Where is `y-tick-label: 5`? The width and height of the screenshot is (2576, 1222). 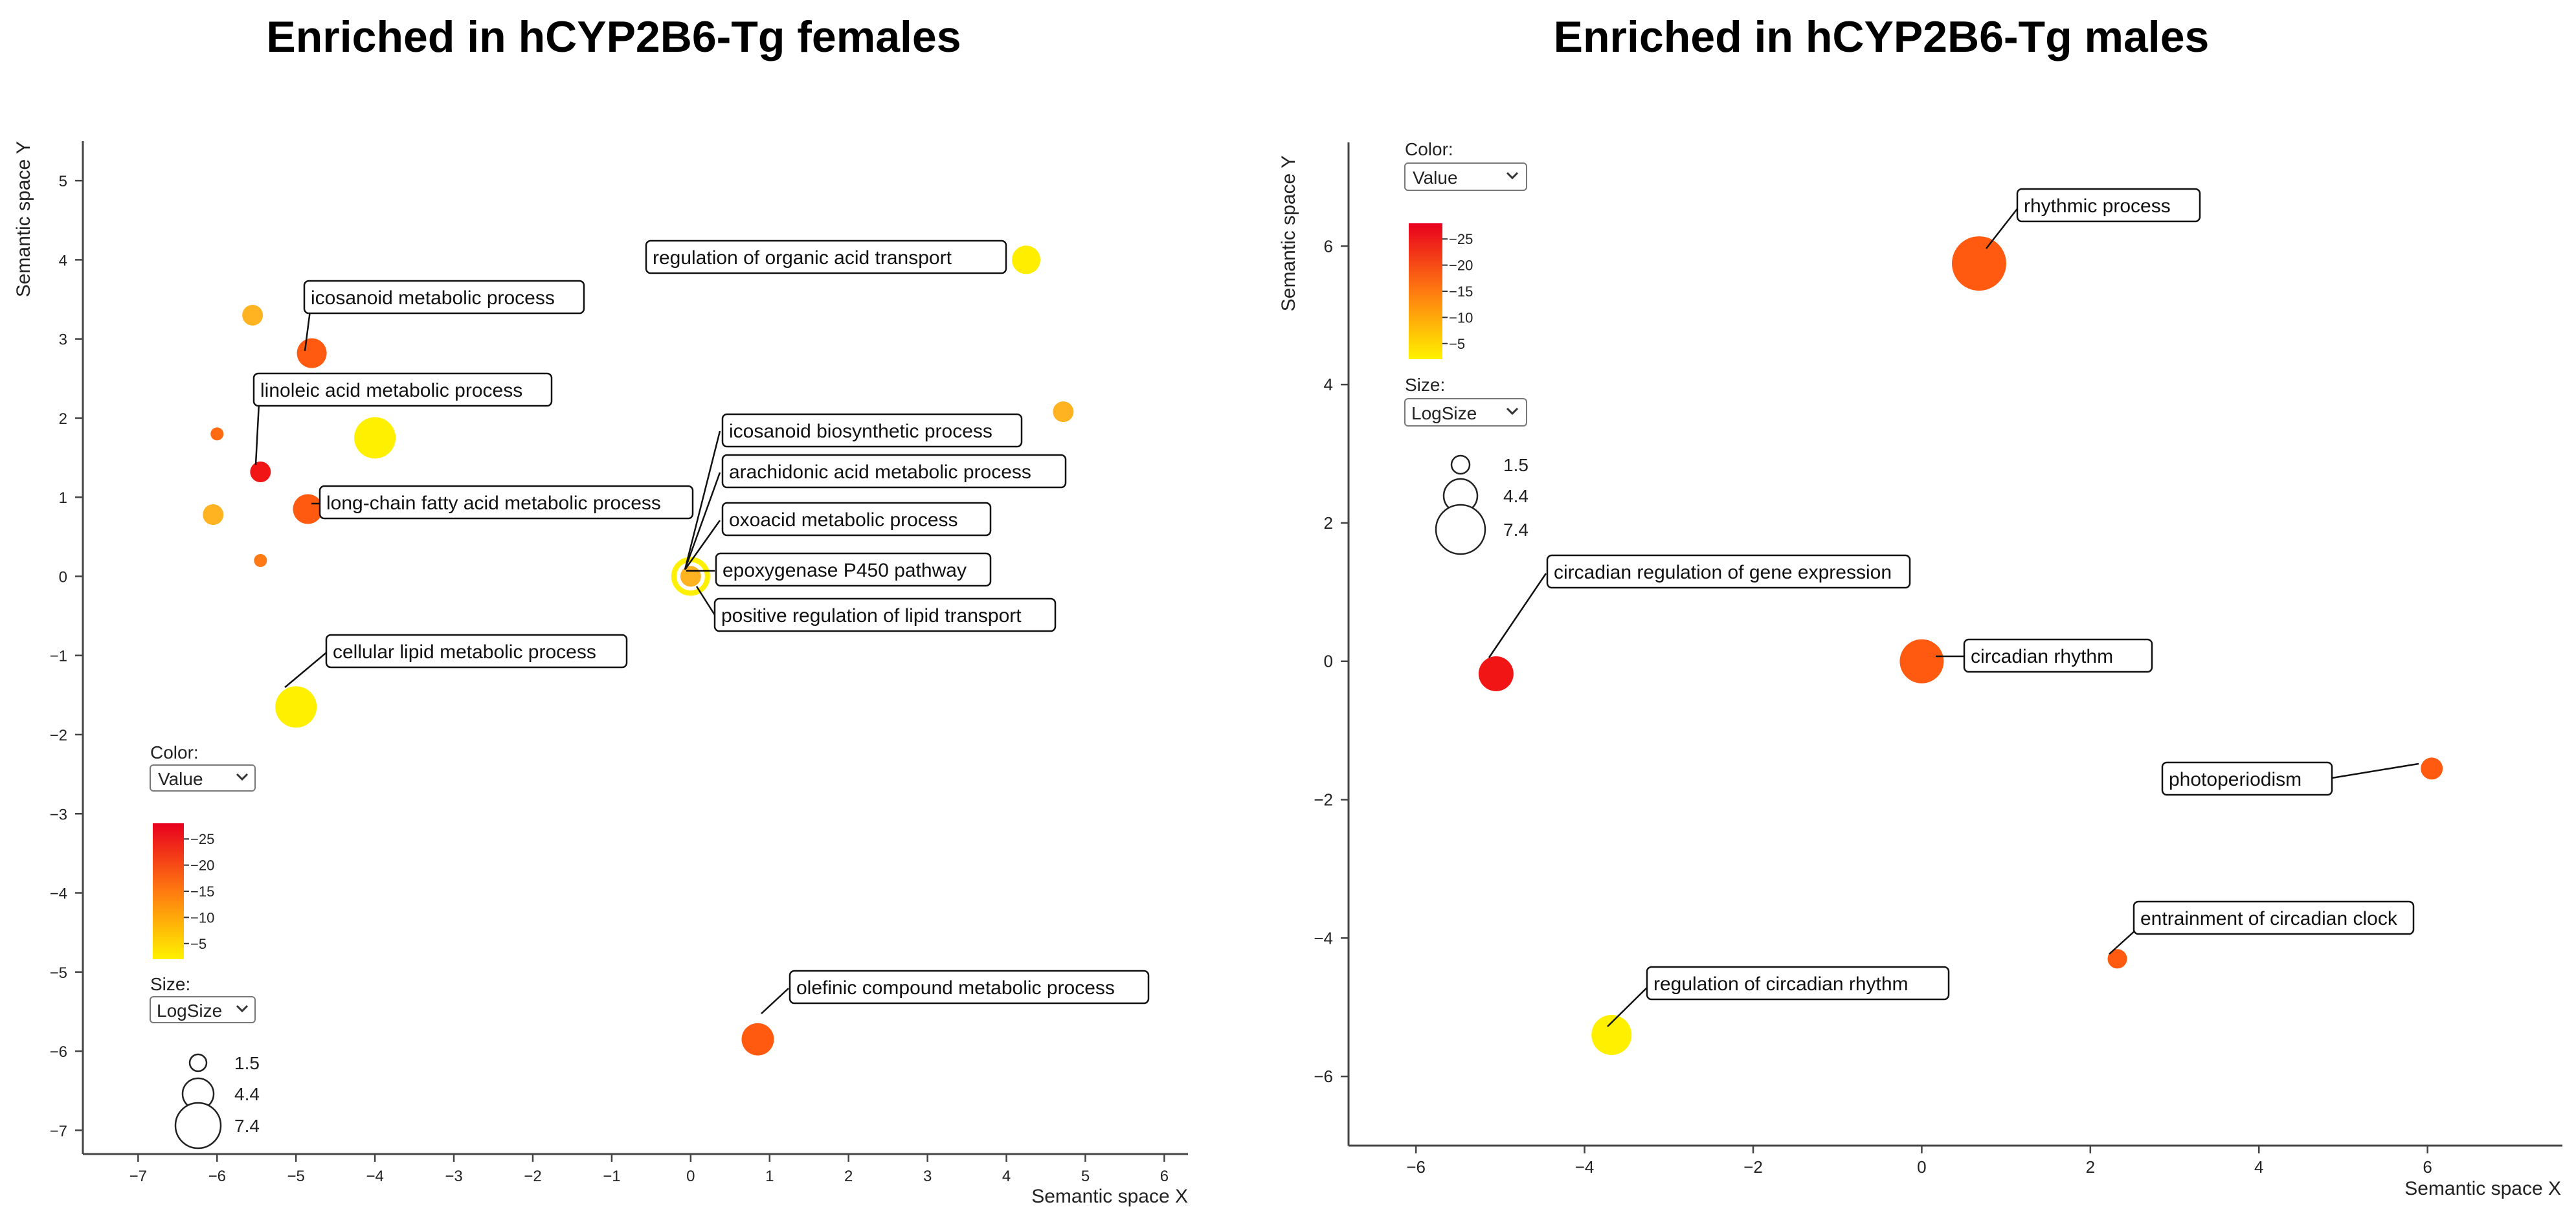
y-tick-label: 5 is located at coordinates (63, 181).